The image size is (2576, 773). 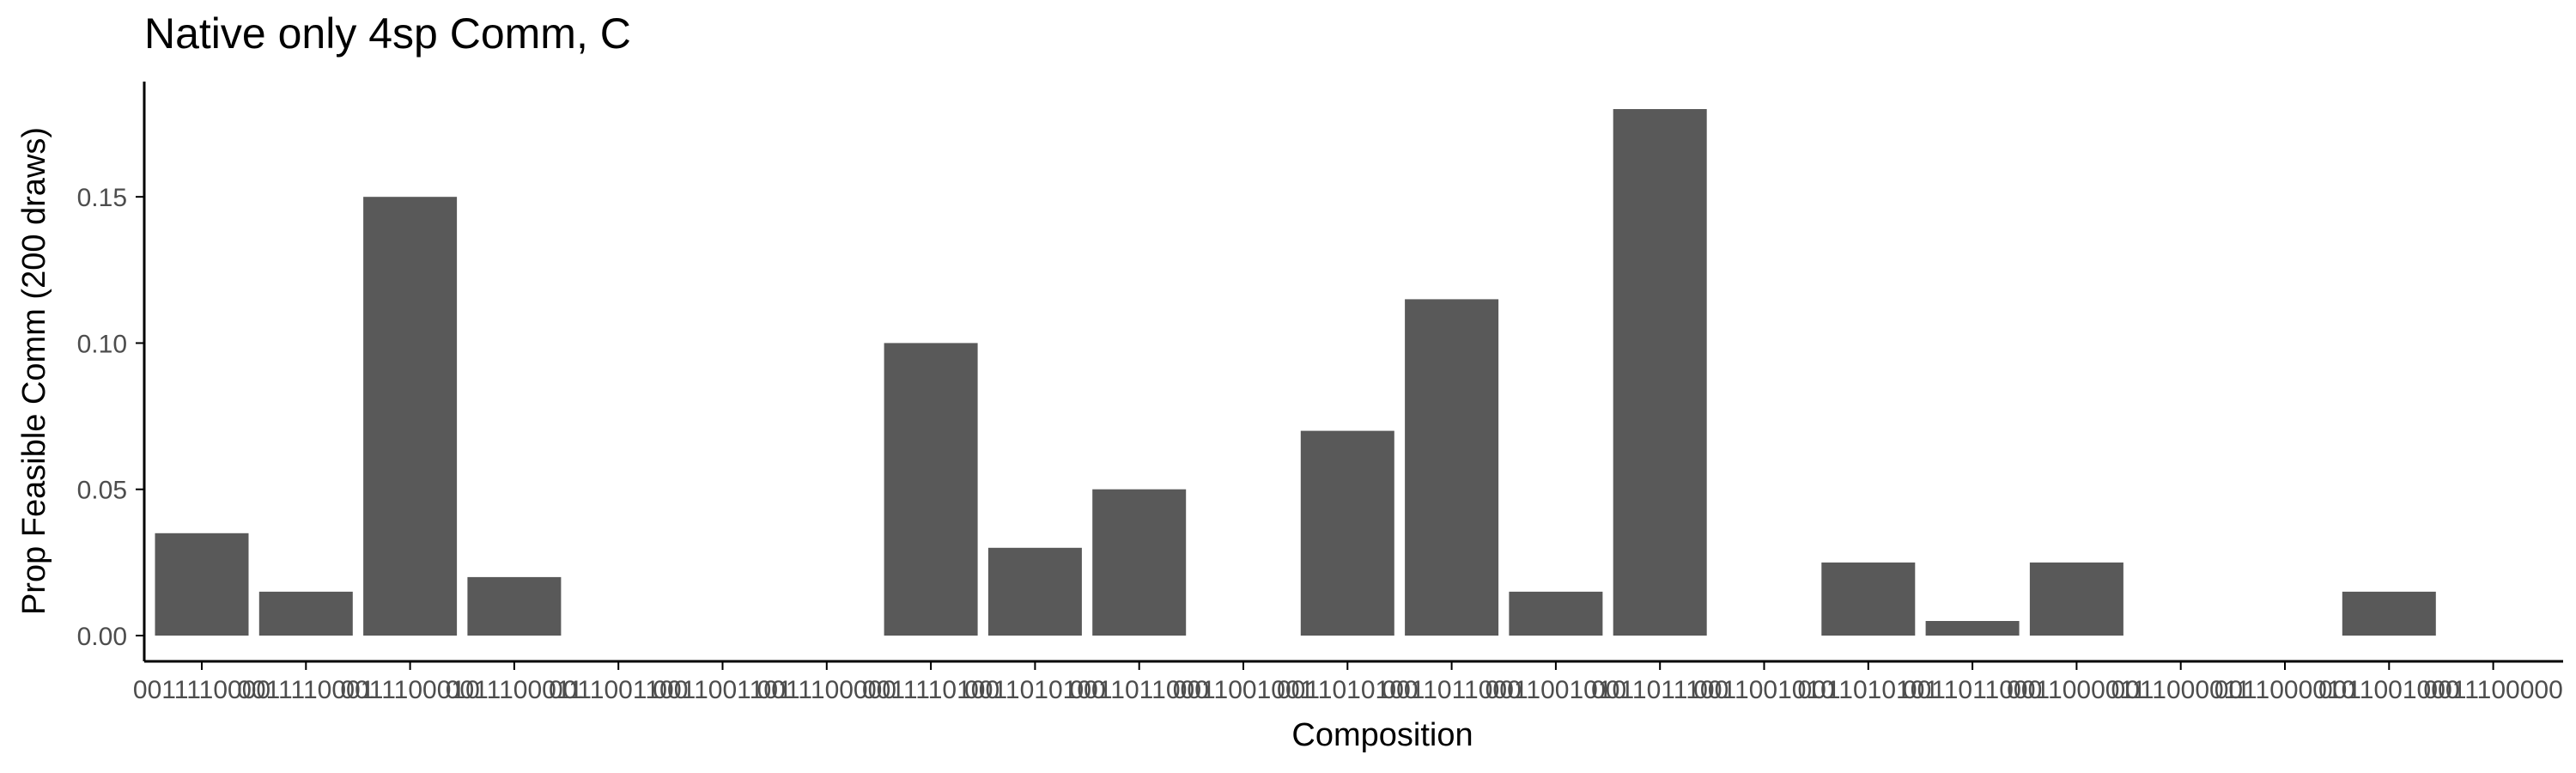 What do you see at coordinates (388, 33) in the screenshot?
I see `chart-title: Native only 4sp Comm, C` at bounding box center [388, 33].